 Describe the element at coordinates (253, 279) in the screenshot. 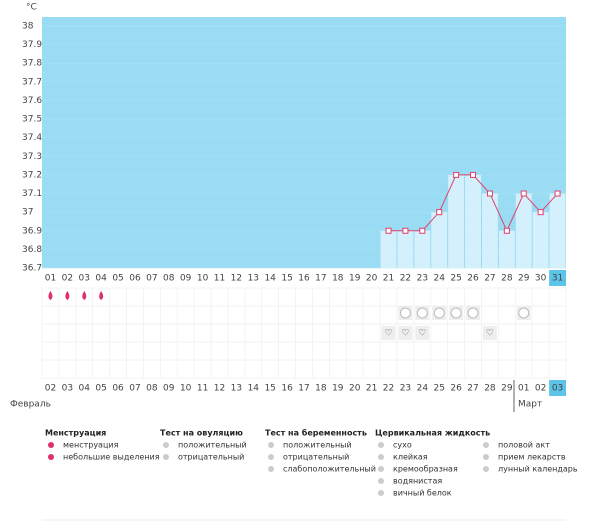

I see `x-tick-label: 13` at that location.